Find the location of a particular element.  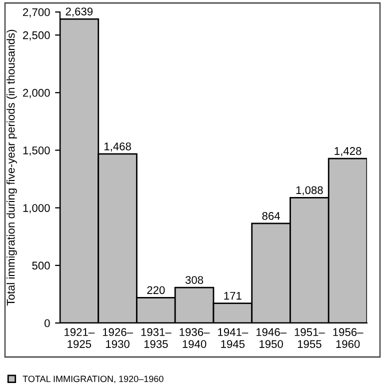

y-tick-label: 2,500 is located at coordinates (36, 35).